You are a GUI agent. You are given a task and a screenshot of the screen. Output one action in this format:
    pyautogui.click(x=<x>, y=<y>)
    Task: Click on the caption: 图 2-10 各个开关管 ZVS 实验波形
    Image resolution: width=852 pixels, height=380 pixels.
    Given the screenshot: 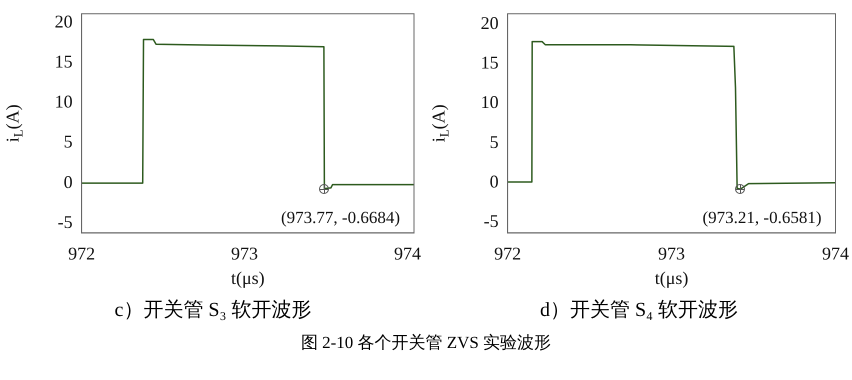 What is the action you would take?
    pyautogui.click(x=426, y=343)
    